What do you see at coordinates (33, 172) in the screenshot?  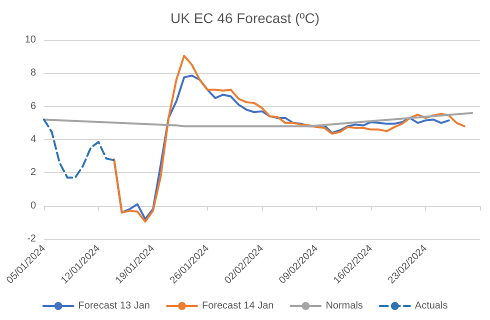 I see `y-tick-label: 2` at bounding box center [33, 172].